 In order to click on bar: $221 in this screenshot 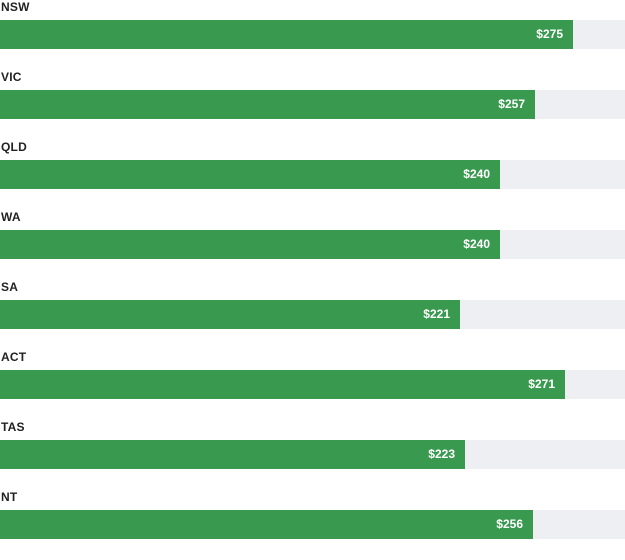, I will do `click(230, 314)`.